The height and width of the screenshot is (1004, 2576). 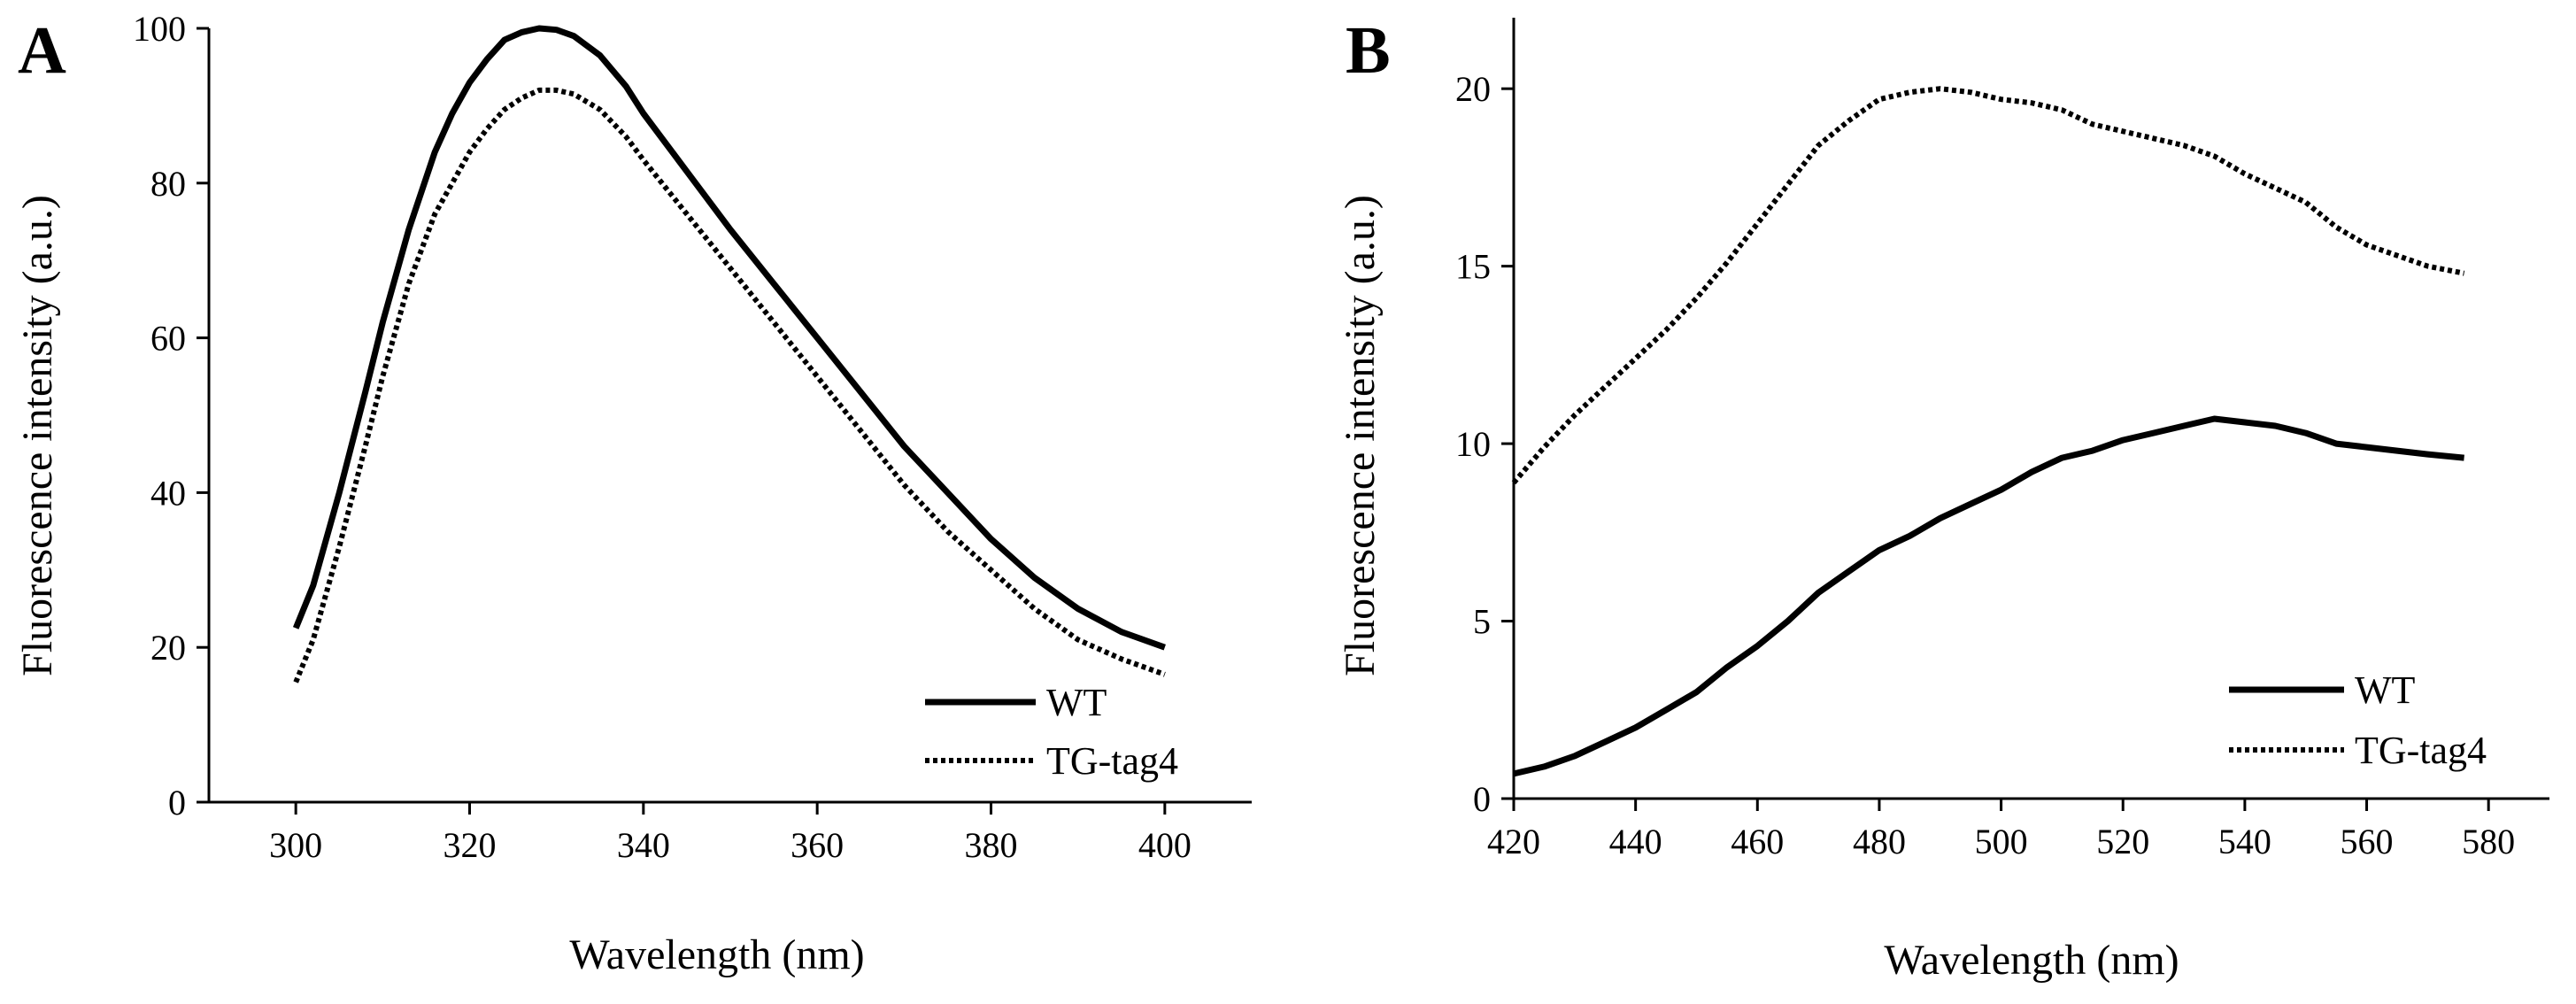 What do you see at coordinates (159, 29) in the screenshot?
I see `panel-a-y-tick-label-100: 100` at bounding box center [159, 29].